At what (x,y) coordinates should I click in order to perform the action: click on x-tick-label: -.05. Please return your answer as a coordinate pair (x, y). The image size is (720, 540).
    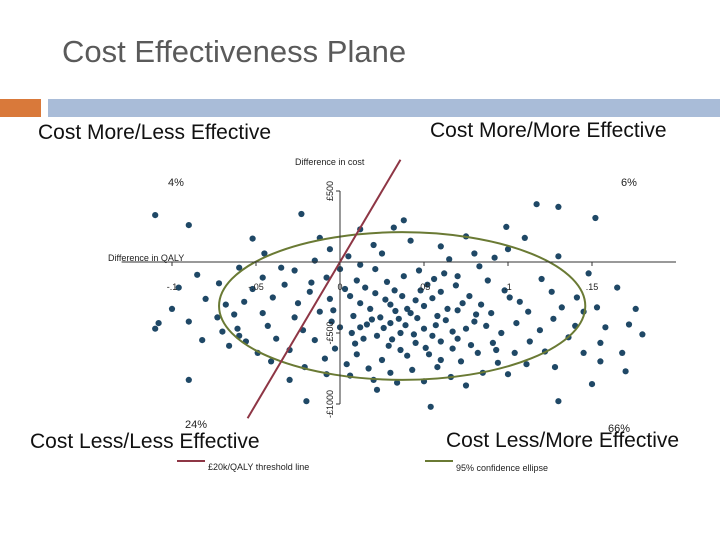
    Looking at the image, I should click on (256, 287).